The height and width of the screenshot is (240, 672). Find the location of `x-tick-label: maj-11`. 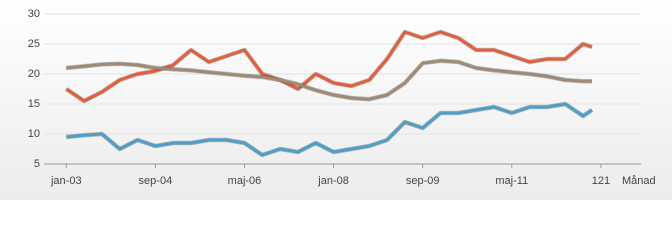

x-tick-label: maj-11 is located at coordinates (511, 181).